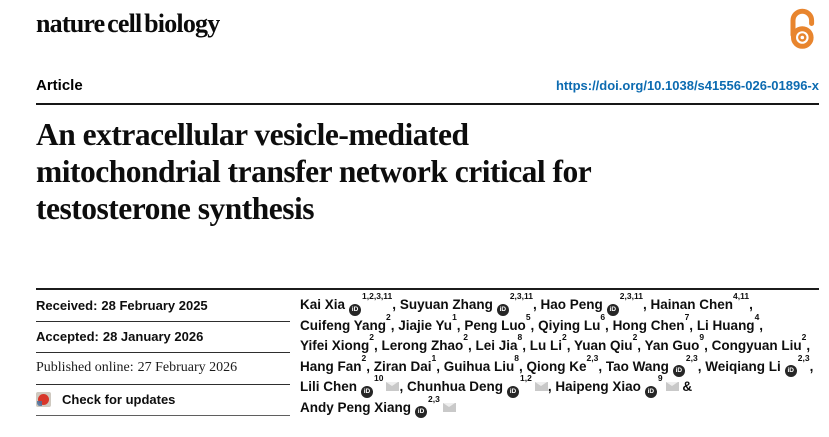 This screenshot has width=829, height=437. I want to click on author-name: Guihua Liu, so click(479, 366).